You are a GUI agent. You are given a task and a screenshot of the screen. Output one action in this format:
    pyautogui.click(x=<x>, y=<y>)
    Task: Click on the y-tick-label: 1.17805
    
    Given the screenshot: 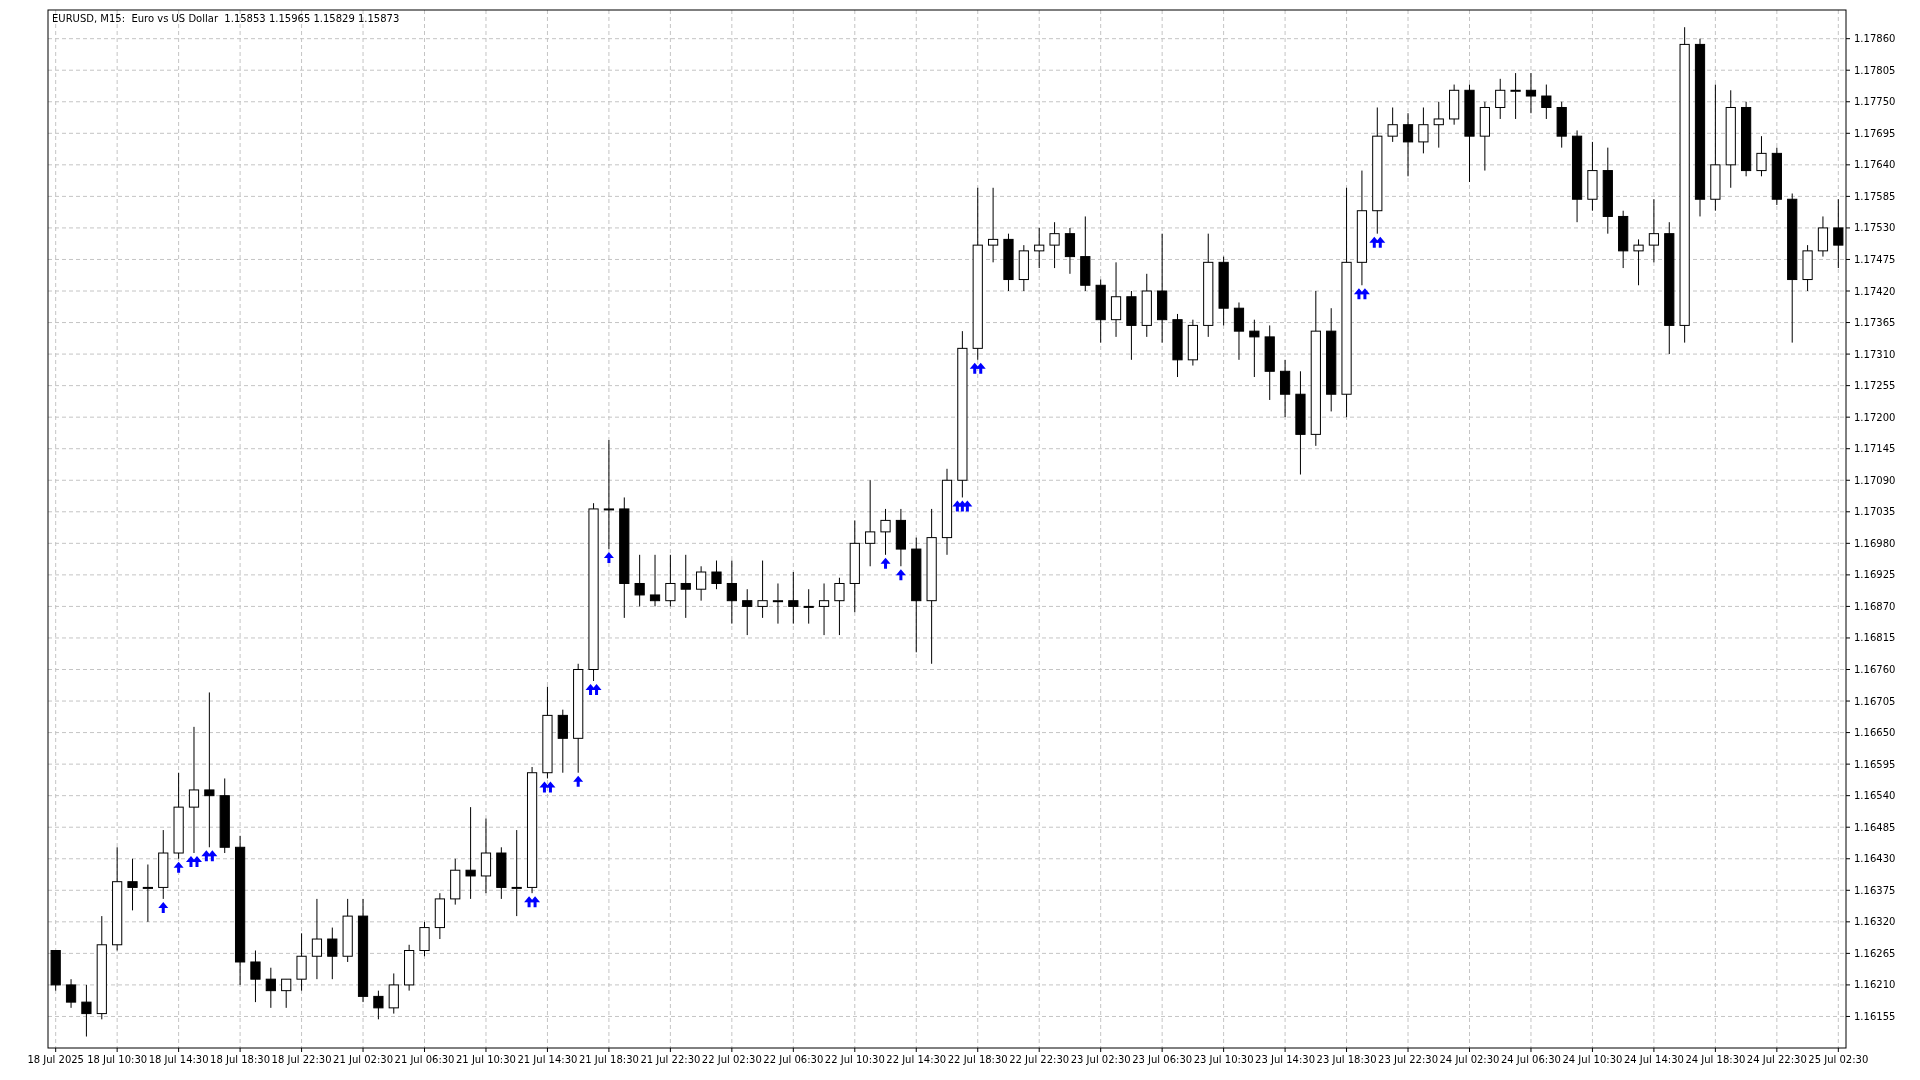 What is the action you would take?
    pyautogui.click(x=1875, y=70)
    